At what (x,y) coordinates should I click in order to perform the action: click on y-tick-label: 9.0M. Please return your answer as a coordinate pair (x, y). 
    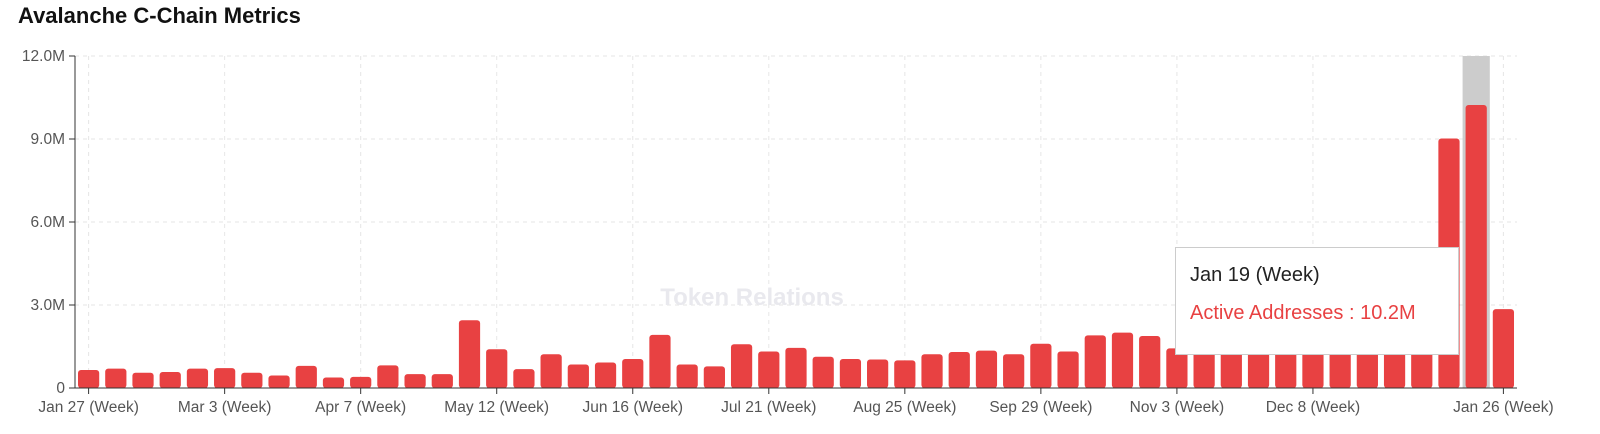
    Looking at the image, I should click on (48, 139).